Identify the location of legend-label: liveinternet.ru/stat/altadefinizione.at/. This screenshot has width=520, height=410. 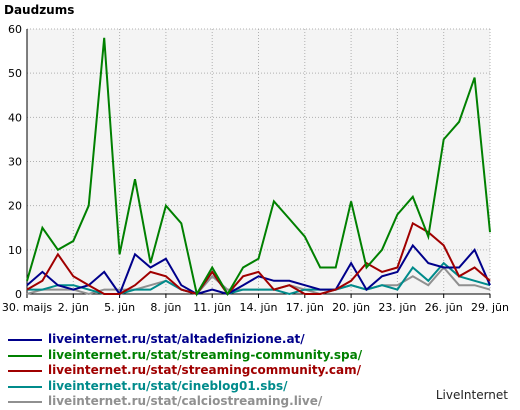
(176, 339).